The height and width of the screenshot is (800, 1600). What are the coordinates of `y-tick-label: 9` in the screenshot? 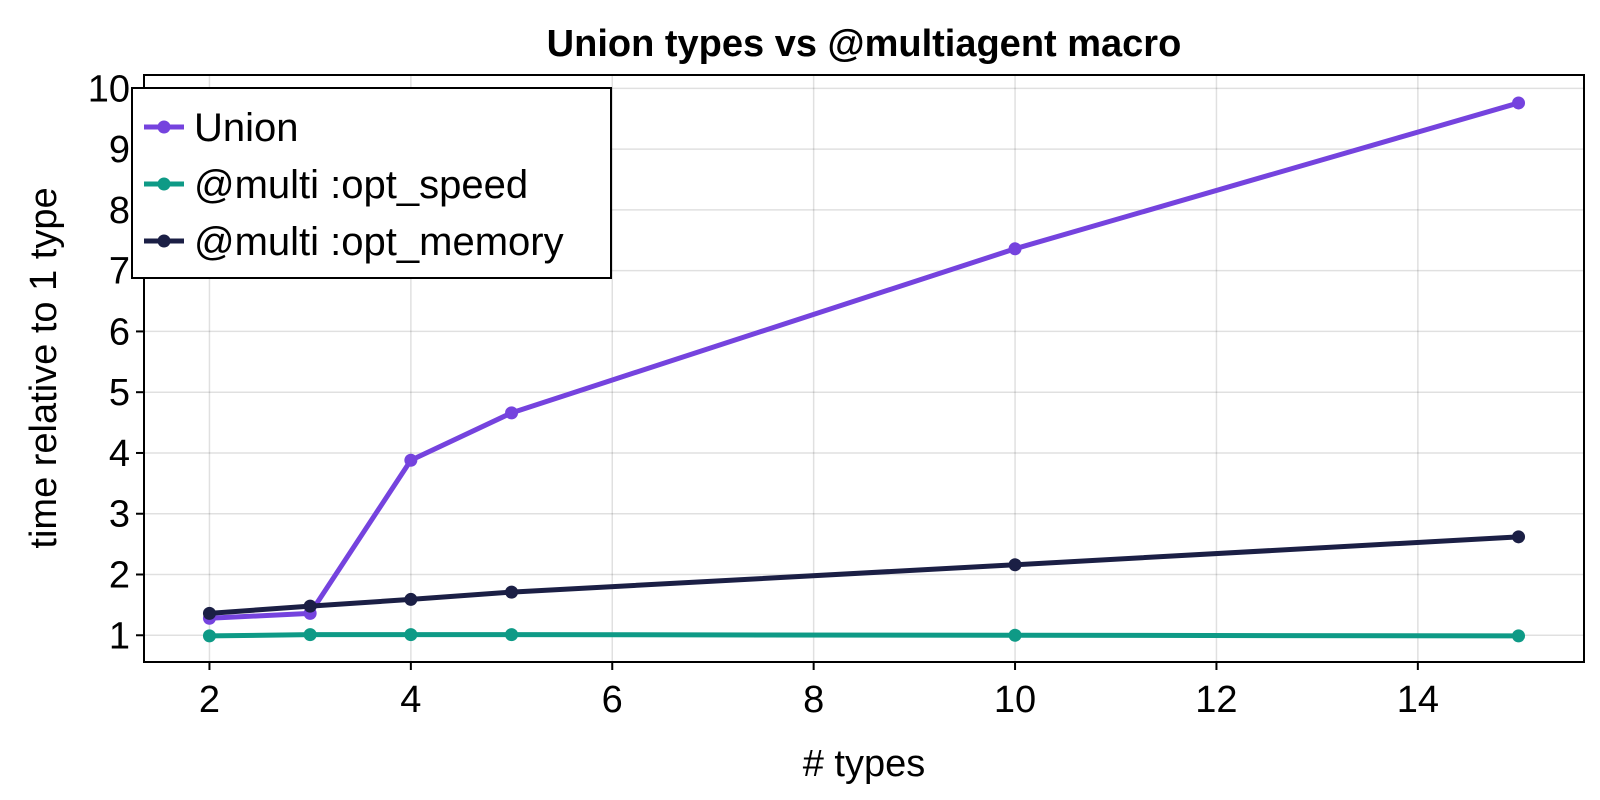 It's located at (119, 150).